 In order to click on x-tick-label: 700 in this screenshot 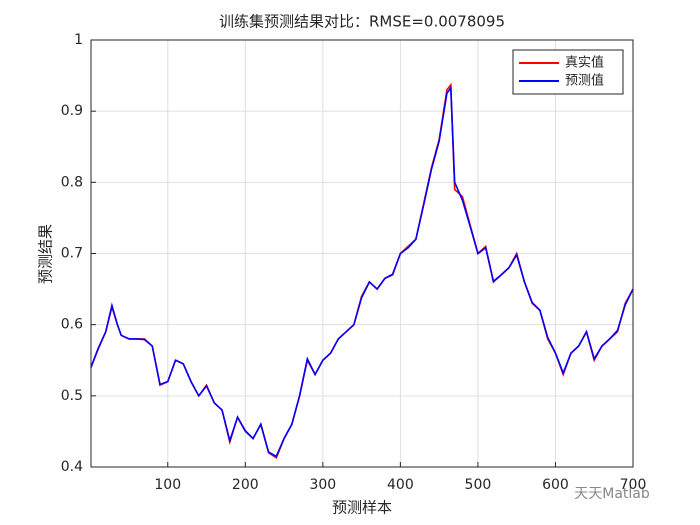, I will do `click(633, 485)`.